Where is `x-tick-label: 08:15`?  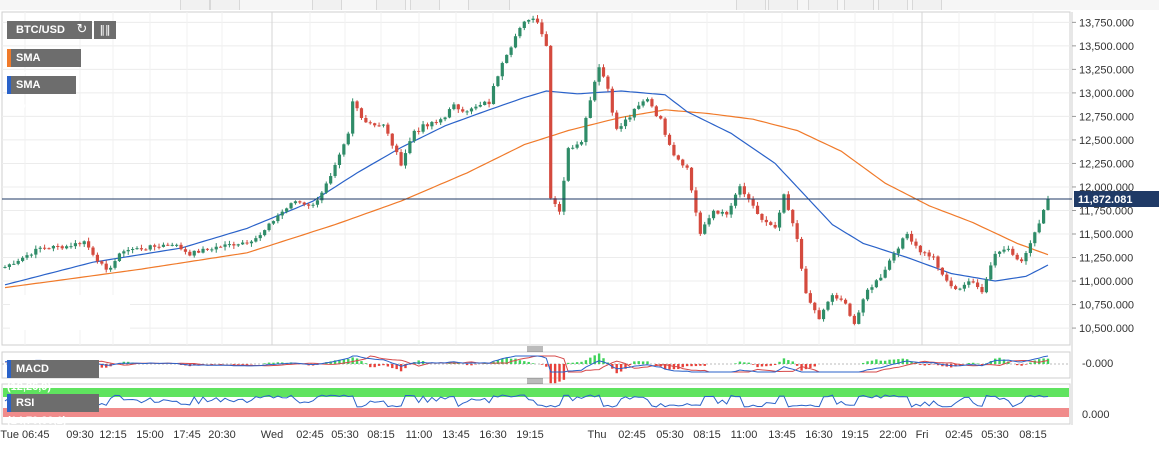
x-tick-label: 08:15 is located at coordinates (381, 435).